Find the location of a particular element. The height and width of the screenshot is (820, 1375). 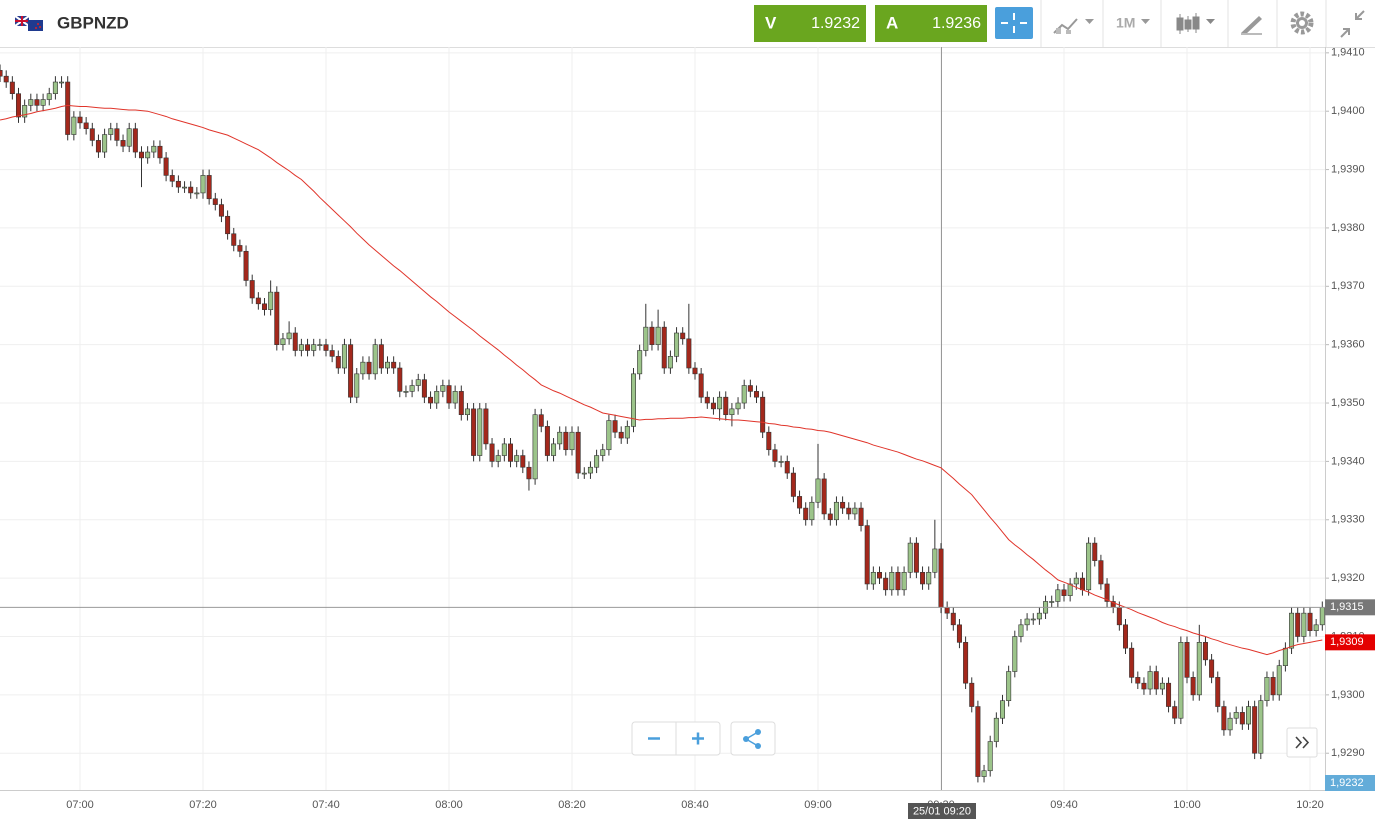

ma-tag is located at coordinates (1350, 642).